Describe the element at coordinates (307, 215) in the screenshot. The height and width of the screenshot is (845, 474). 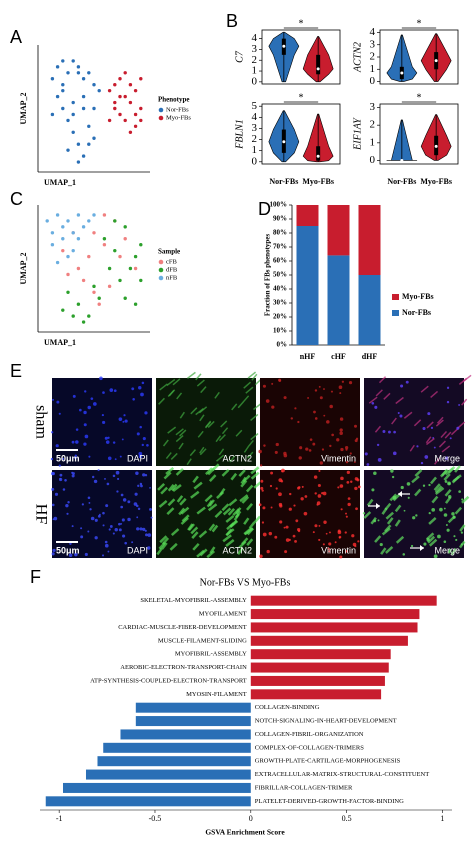
I see `bar-segment` at that location.